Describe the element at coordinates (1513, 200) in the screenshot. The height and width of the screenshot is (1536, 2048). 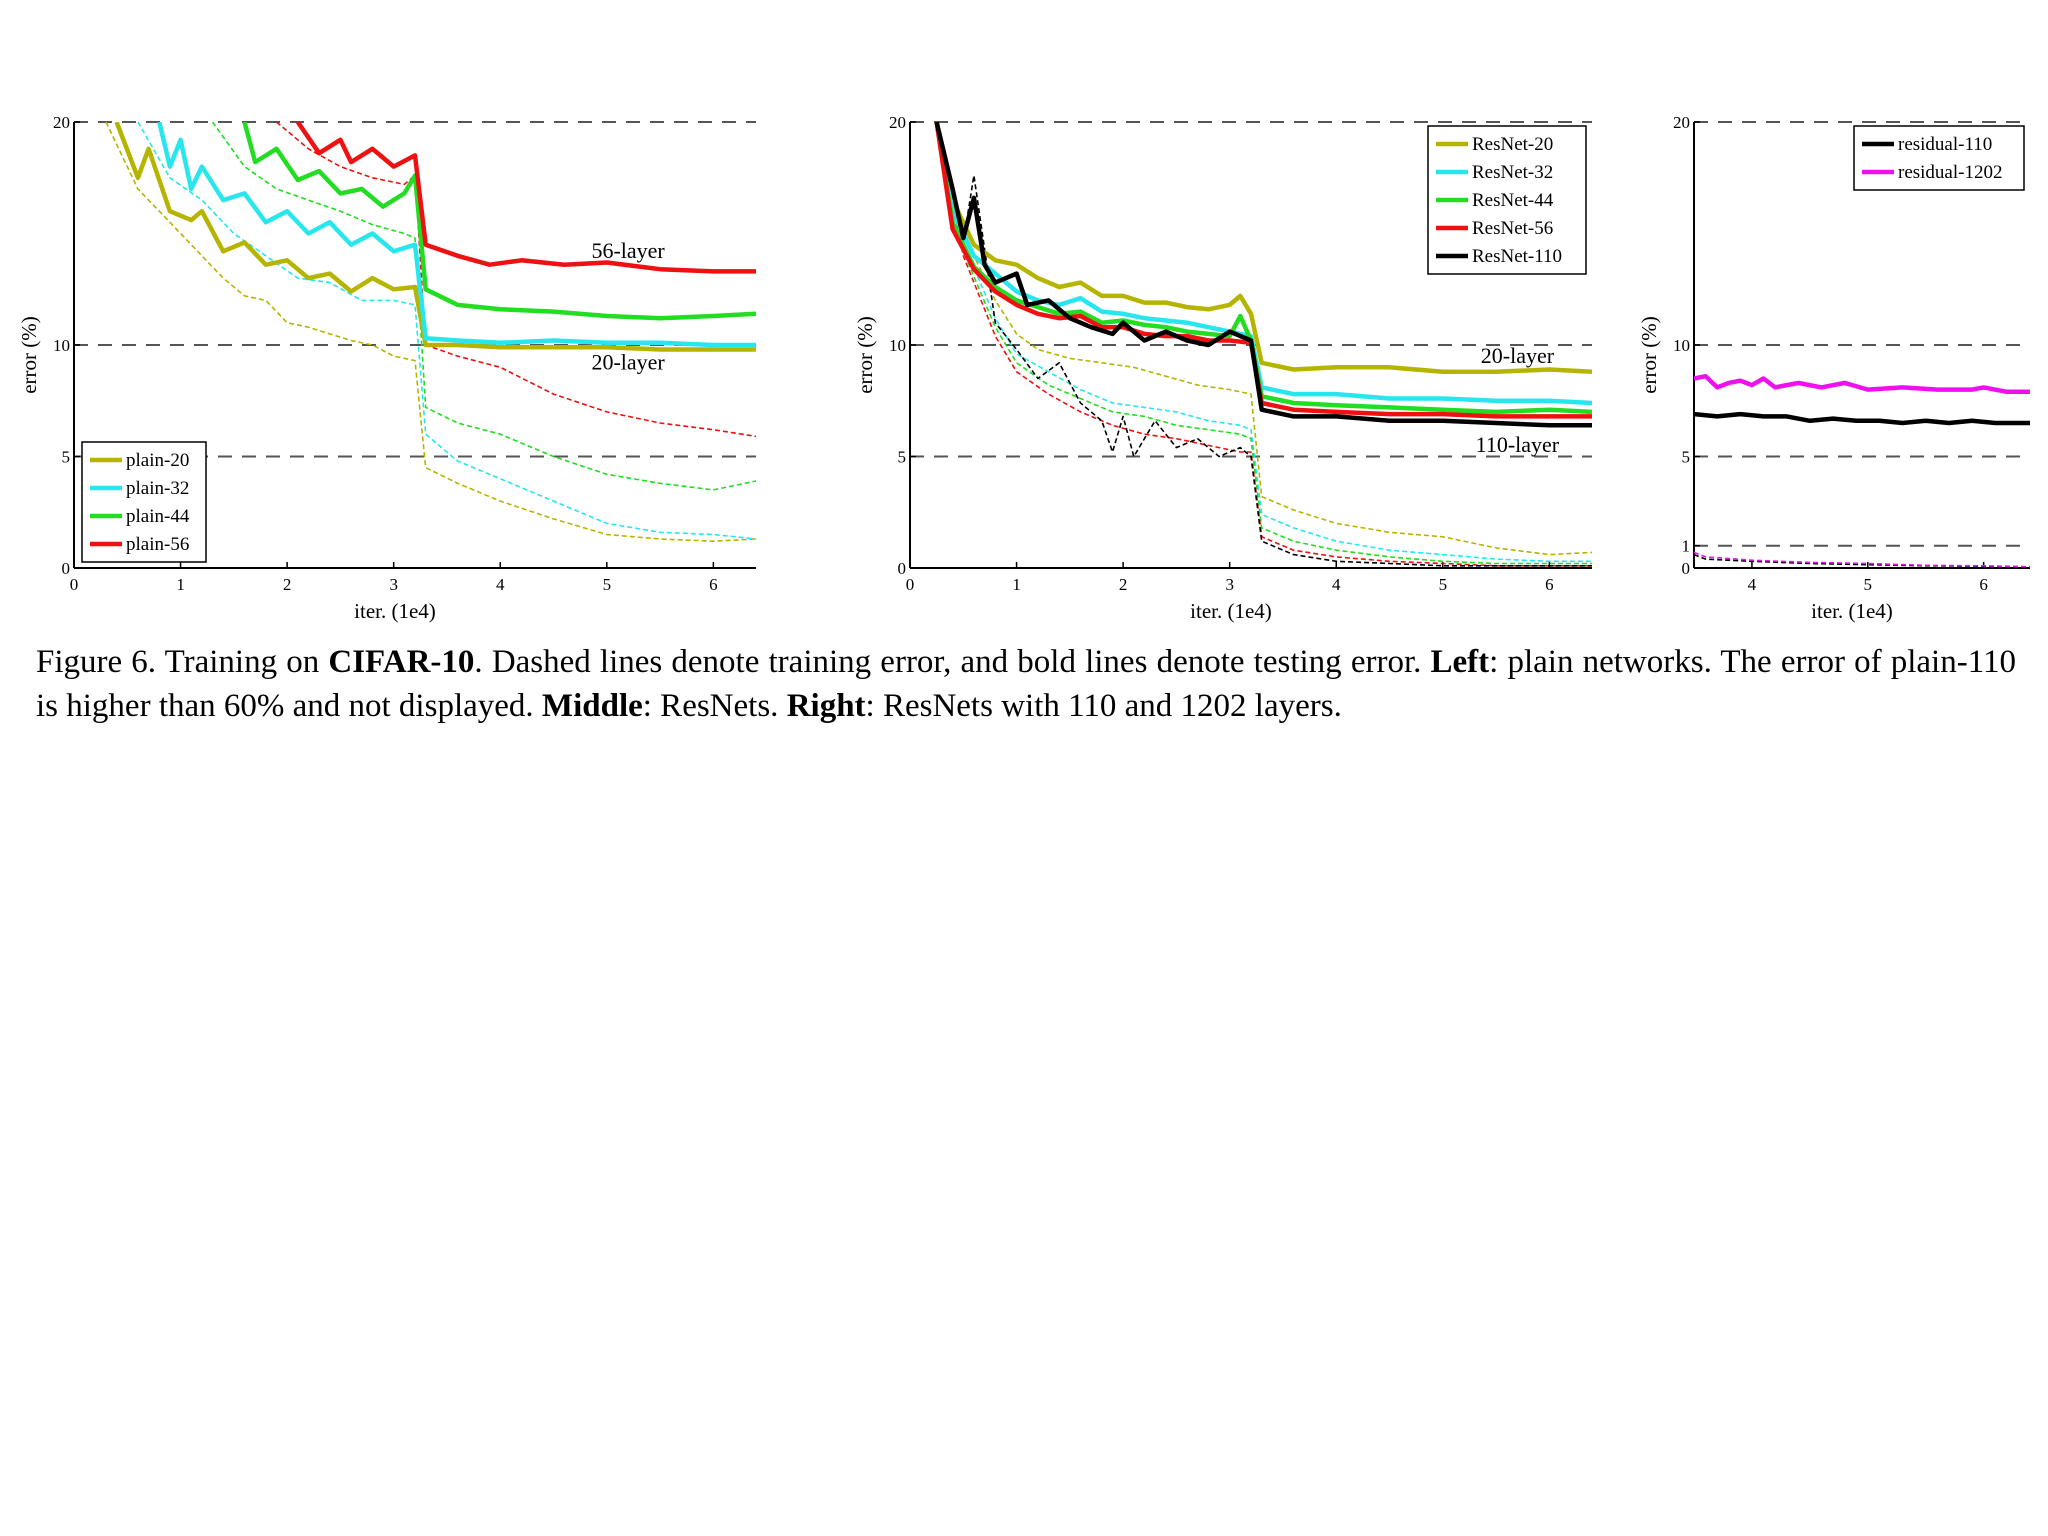
I see `legend-label: ResNet-44` at that location.